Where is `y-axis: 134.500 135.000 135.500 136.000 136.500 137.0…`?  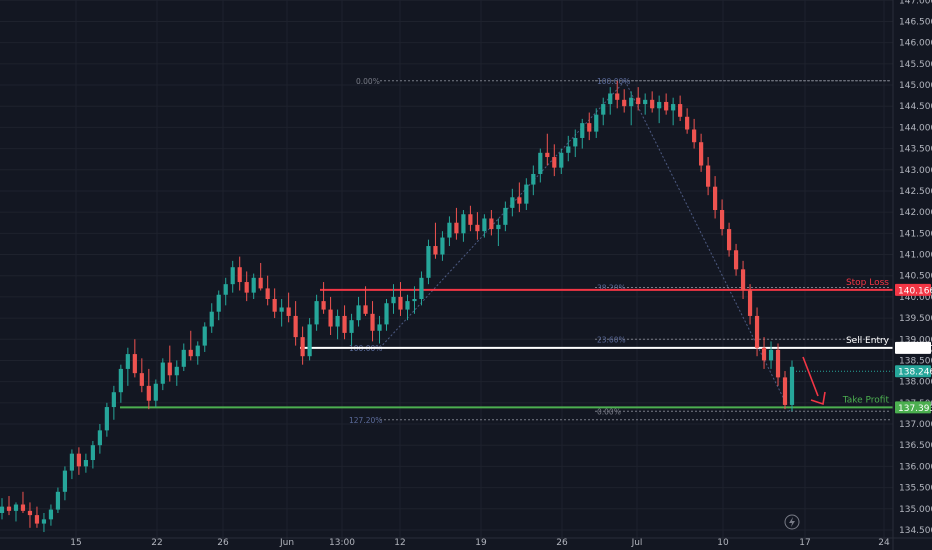 y-axis: 134.500 135.000 135.500 136.000 136.500 137.0… is located at coordinates (912, 275).